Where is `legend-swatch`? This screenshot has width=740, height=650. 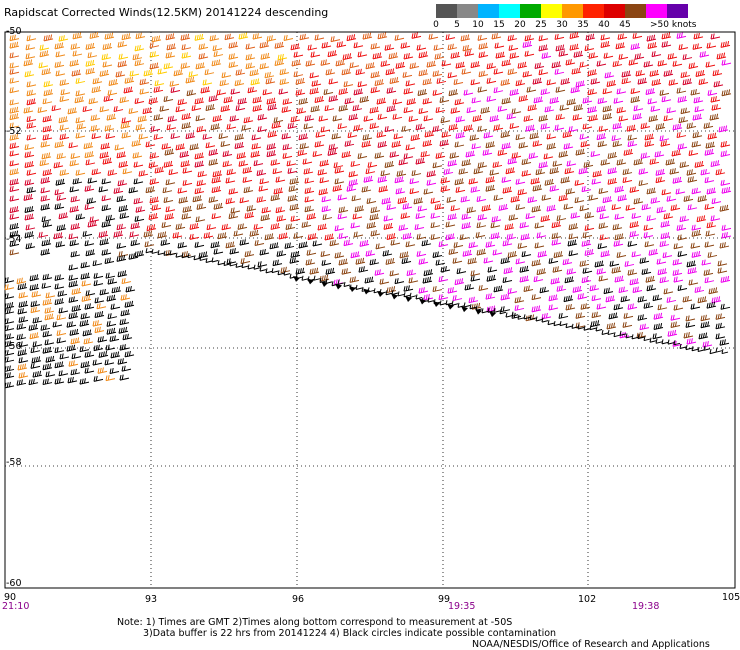 legend-swatch is located at coordinates (656, 11).